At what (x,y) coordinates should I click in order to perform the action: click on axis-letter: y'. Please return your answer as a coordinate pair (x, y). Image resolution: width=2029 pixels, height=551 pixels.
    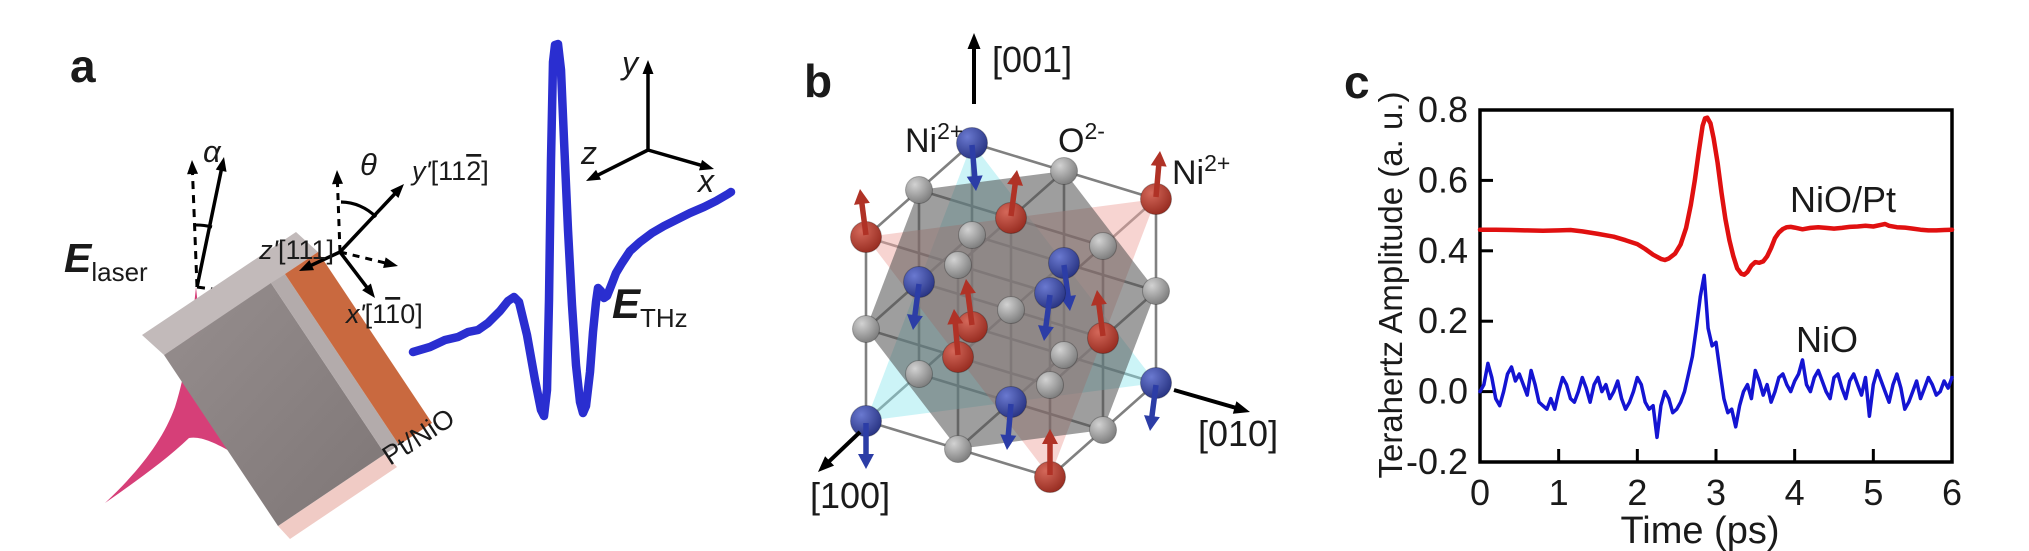
    Looking at the image, I should click on (421, 171).